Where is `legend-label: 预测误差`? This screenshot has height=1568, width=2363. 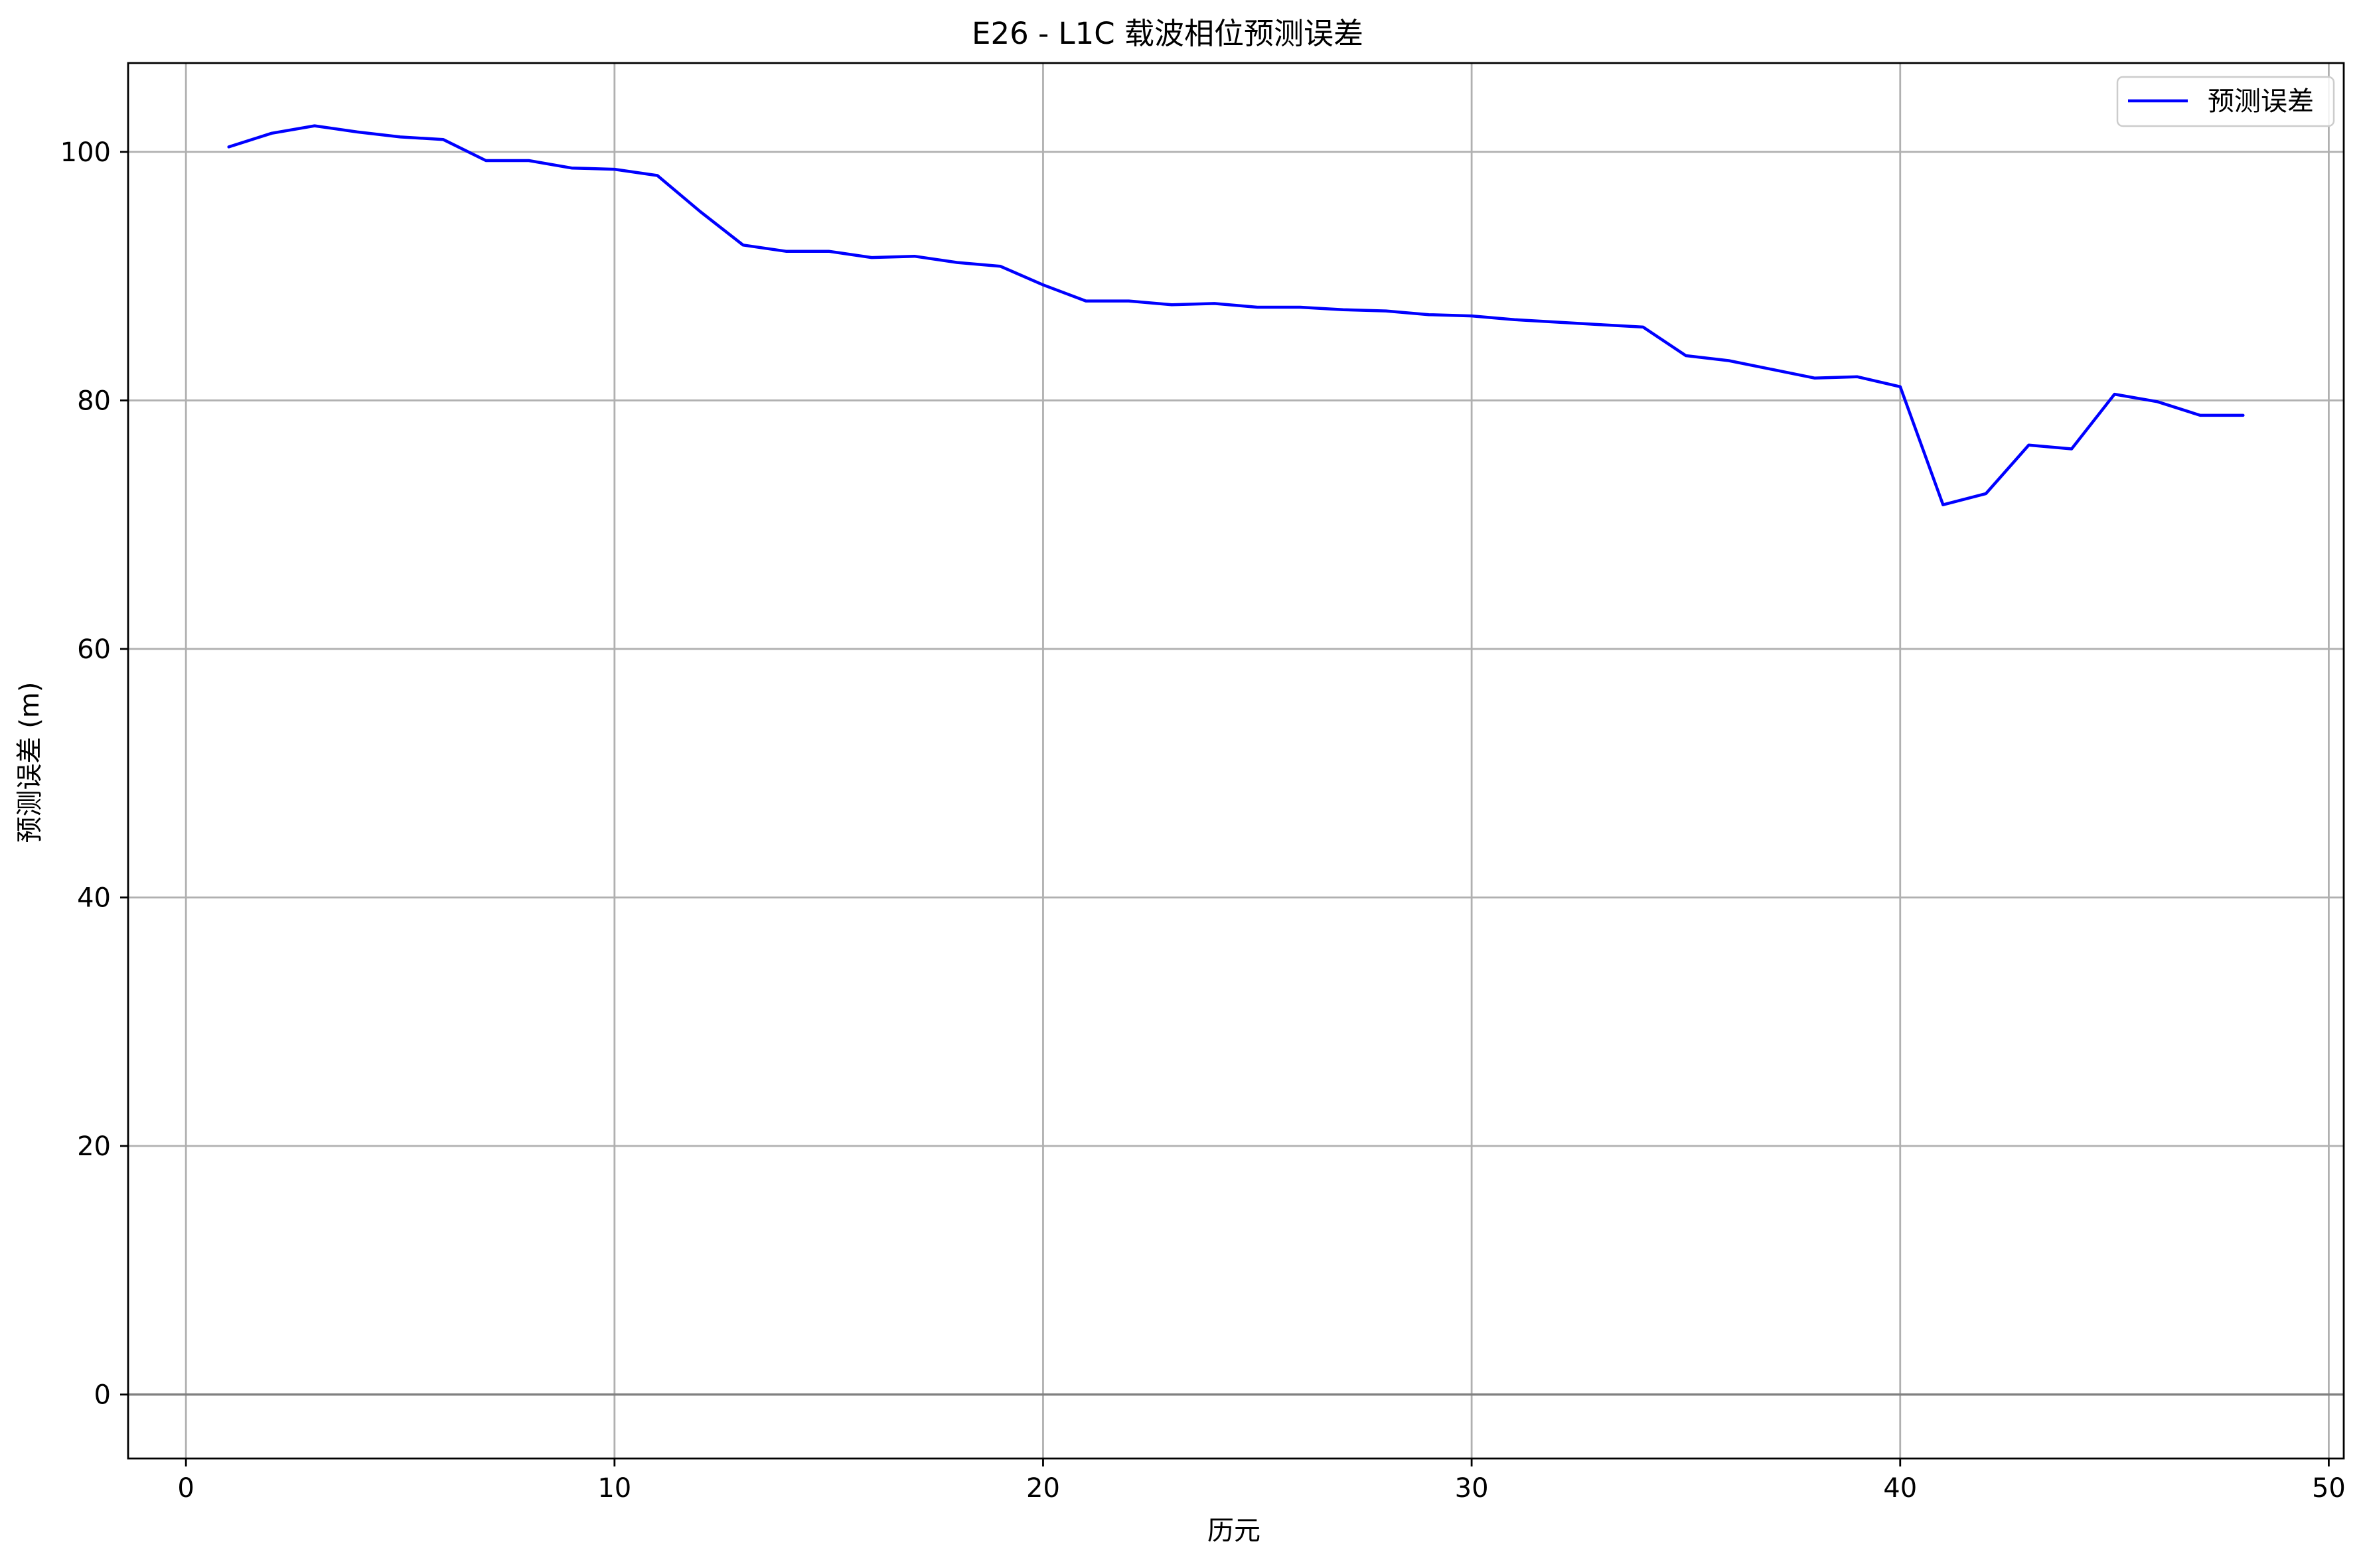
legend-label: 预测误差 is located at coordinates (2261, 101).